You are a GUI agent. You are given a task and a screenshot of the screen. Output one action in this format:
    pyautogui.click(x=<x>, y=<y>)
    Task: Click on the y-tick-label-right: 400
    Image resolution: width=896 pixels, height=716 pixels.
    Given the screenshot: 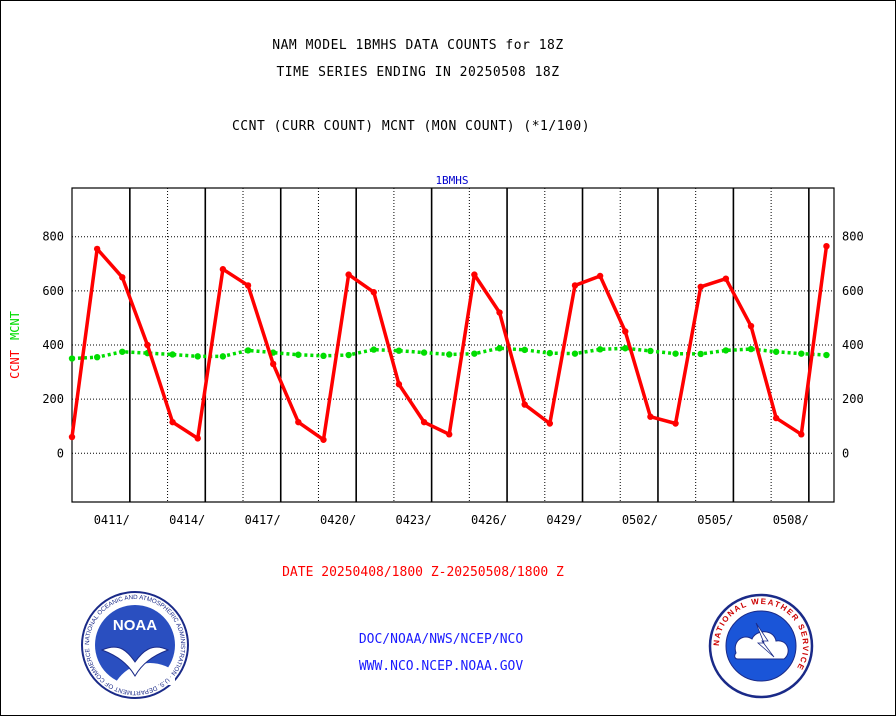 What is the action you would take?
    pyautogui.click(x=853, y=345)
    